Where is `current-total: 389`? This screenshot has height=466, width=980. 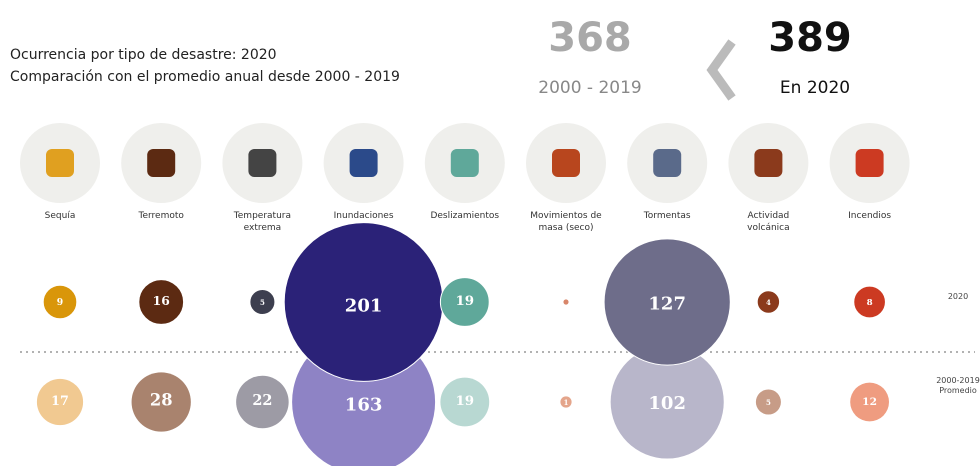
current-total: 389 is located at coordinates (810, 38).